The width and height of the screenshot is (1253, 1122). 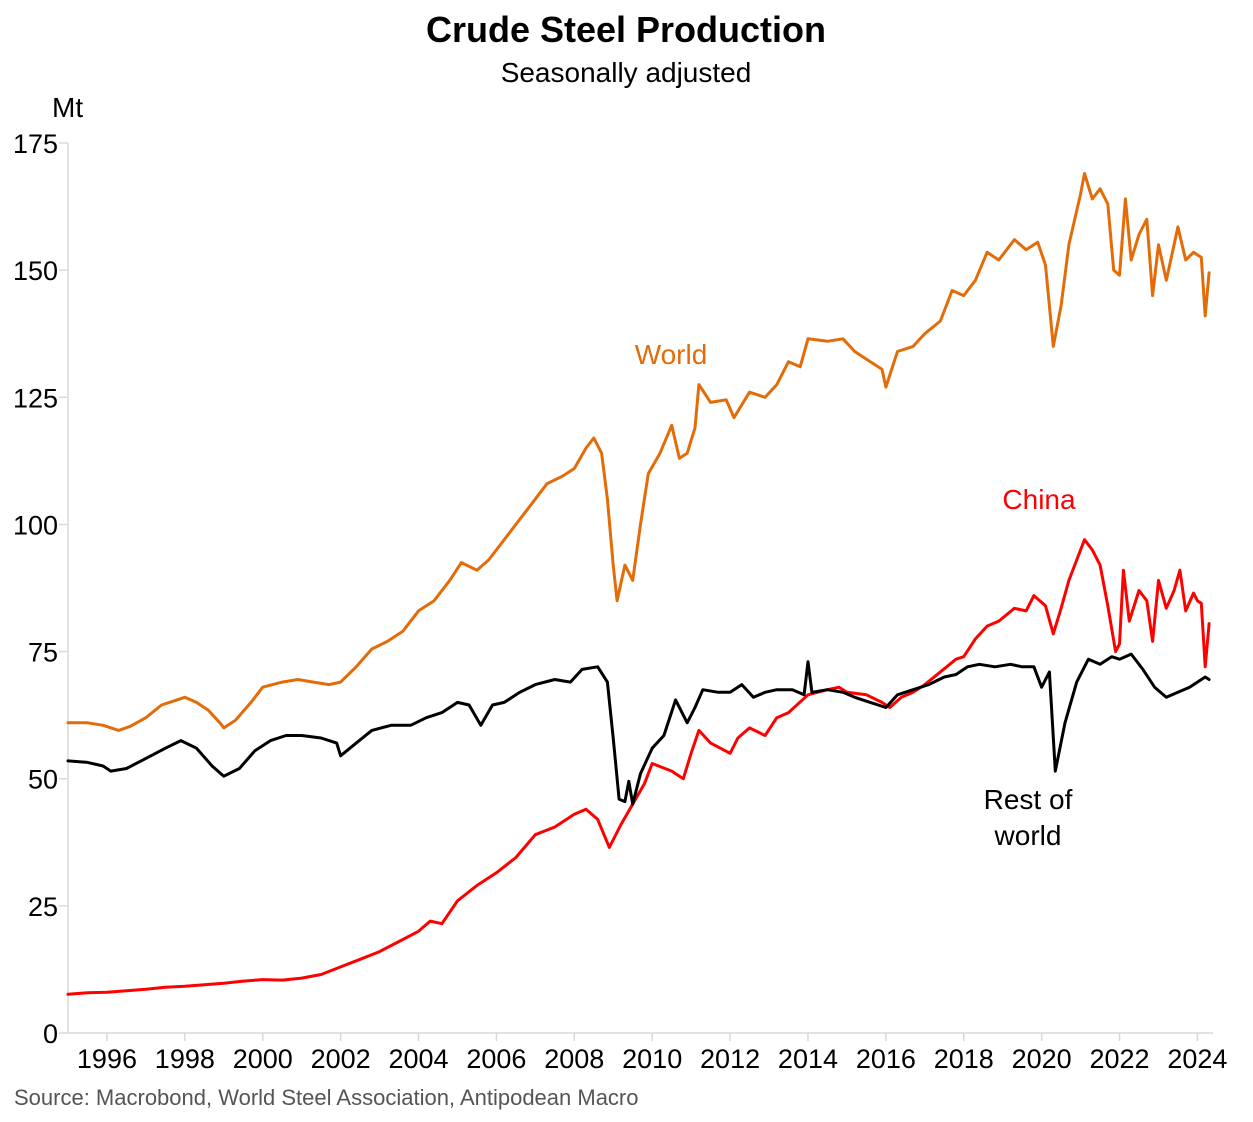 I want to click on x-tick-label: 1998, so click(x=185, y=1059).